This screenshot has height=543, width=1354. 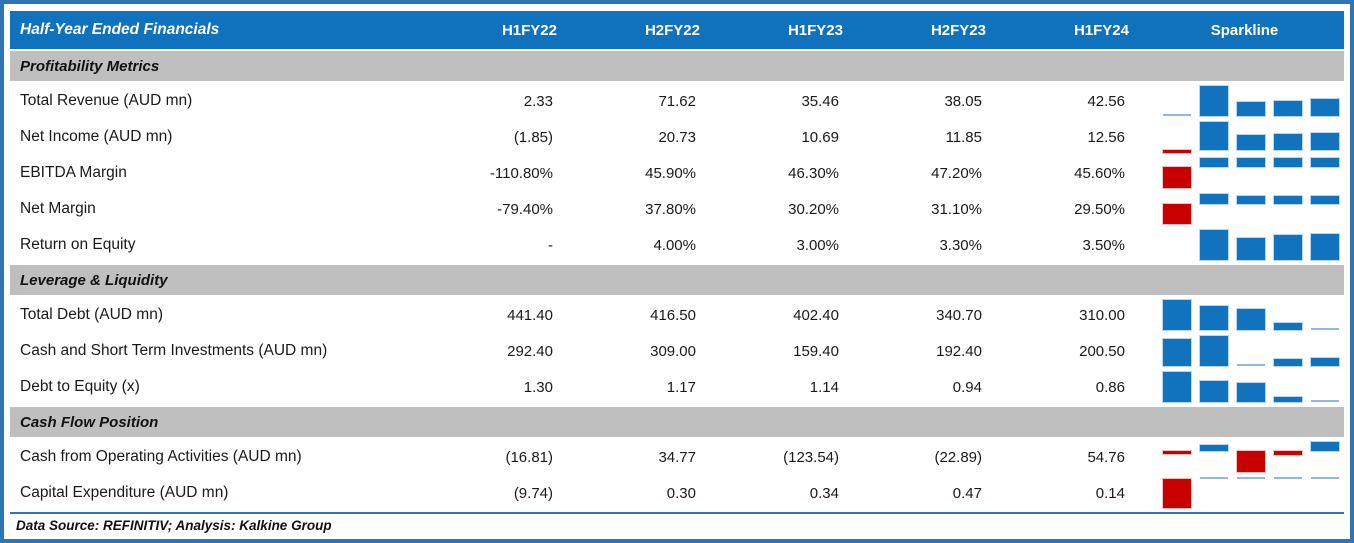 What do you see at coordinates (670, 209) in the screenshot?
I see `cell-value: 37.80%` at bounding box center [670, 209].